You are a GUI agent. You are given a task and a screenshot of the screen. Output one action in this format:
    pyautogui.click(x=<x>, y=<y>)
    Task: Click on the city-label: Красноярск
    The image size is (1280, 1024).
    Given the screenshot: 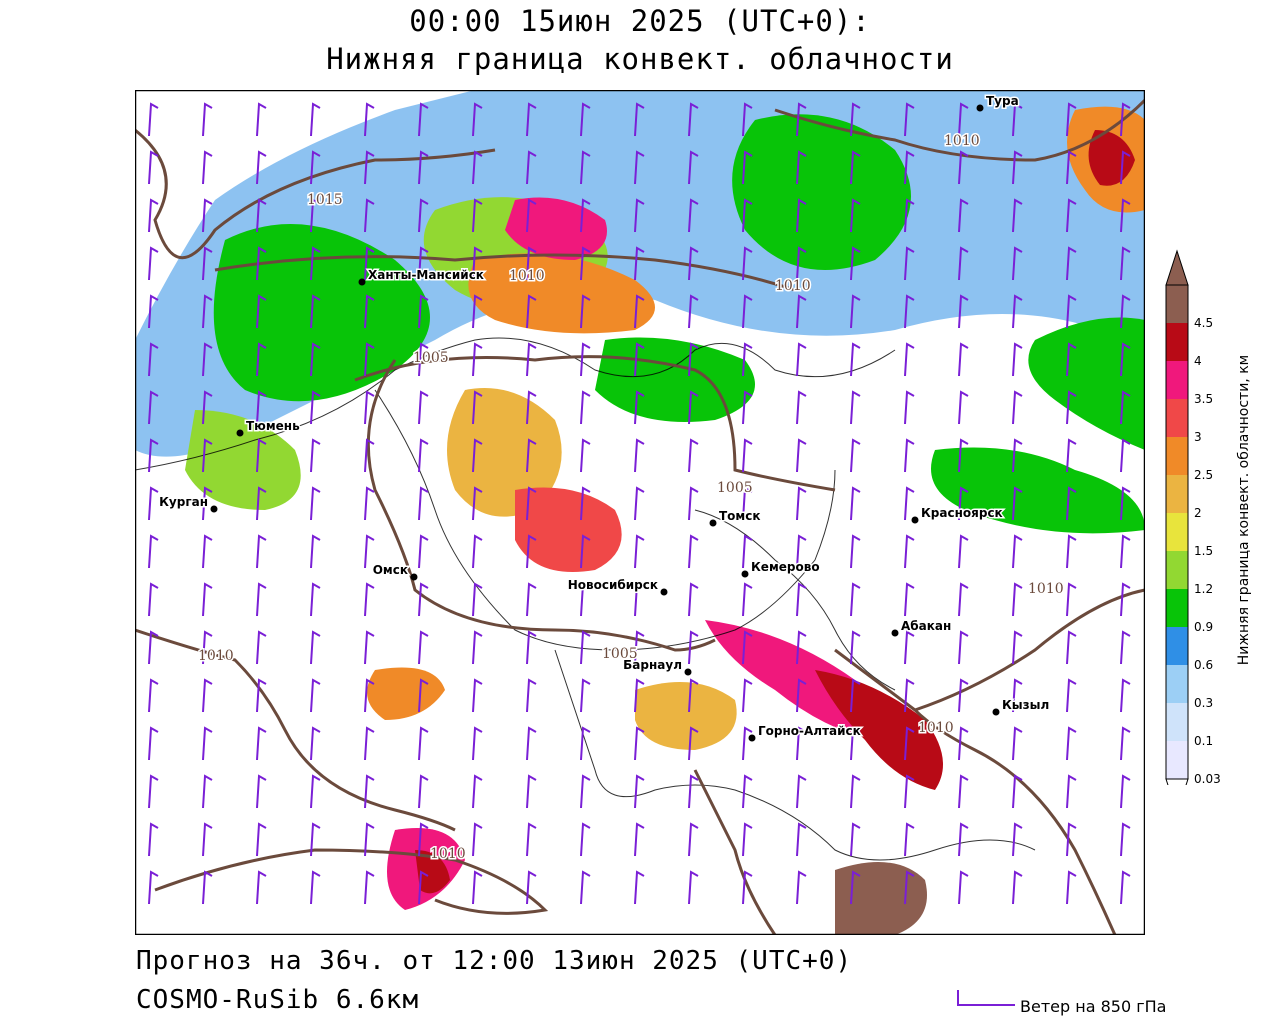 What is the action you would take?
    pyautogui.click(x=962, y=513)
    